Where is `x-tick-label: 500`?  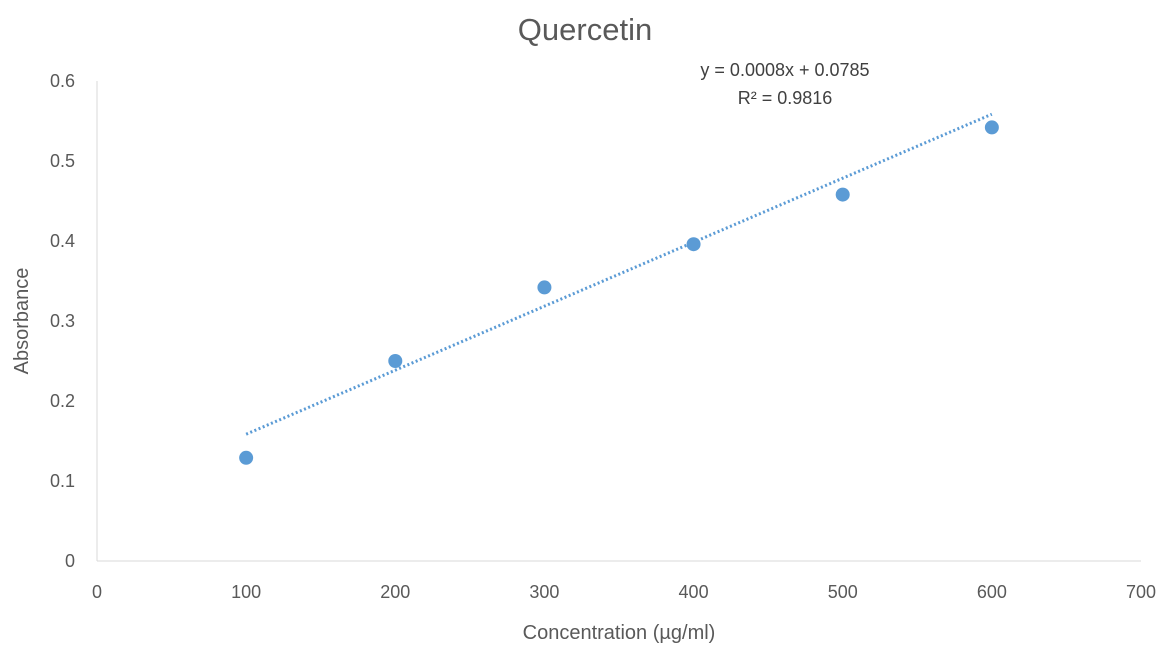 x-tick-label: 500 is located at coordinates (843, 592).